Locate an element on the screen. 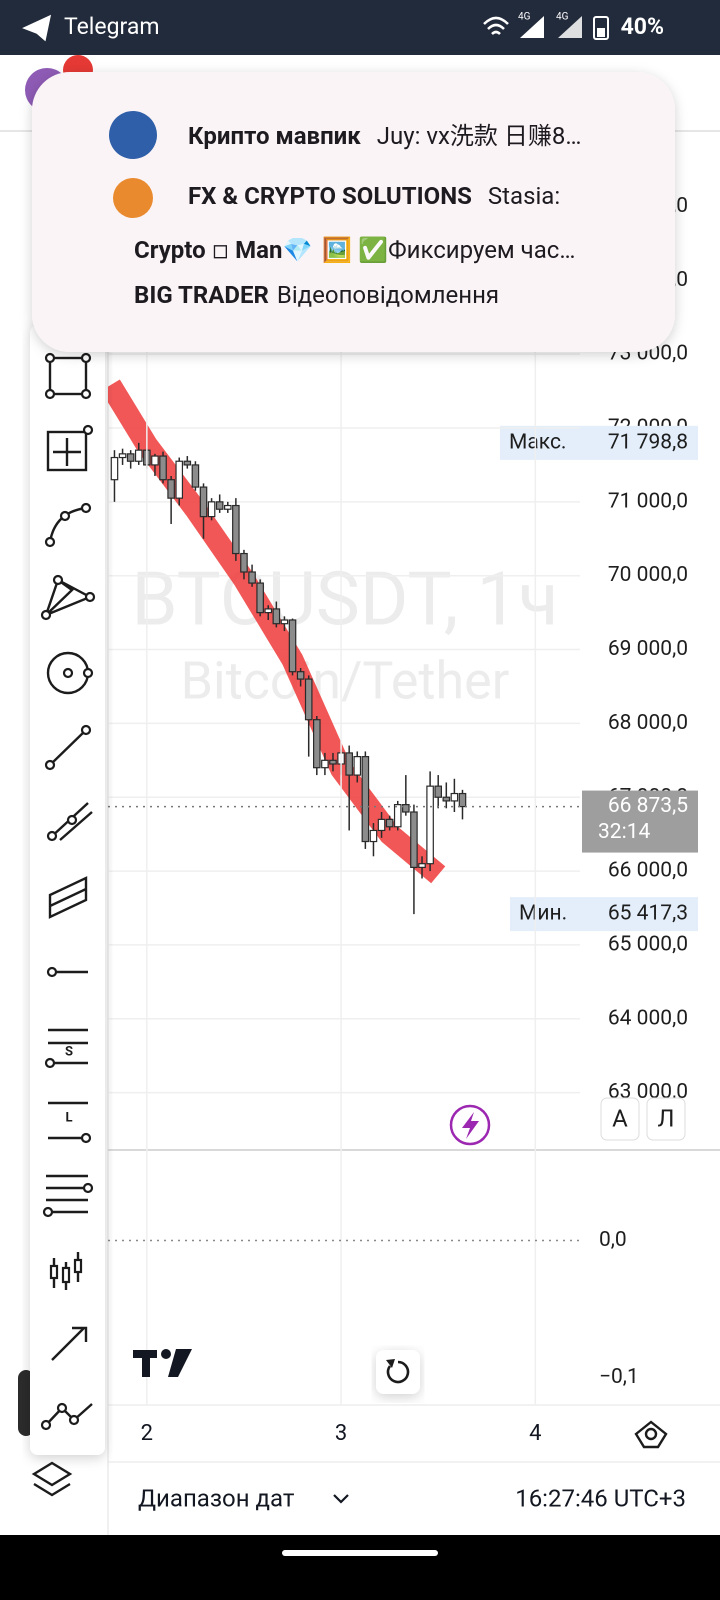 Image resolution: width=720 pixels, height=1600 pixels. lines-tool is located at coordinates (68, 1196).